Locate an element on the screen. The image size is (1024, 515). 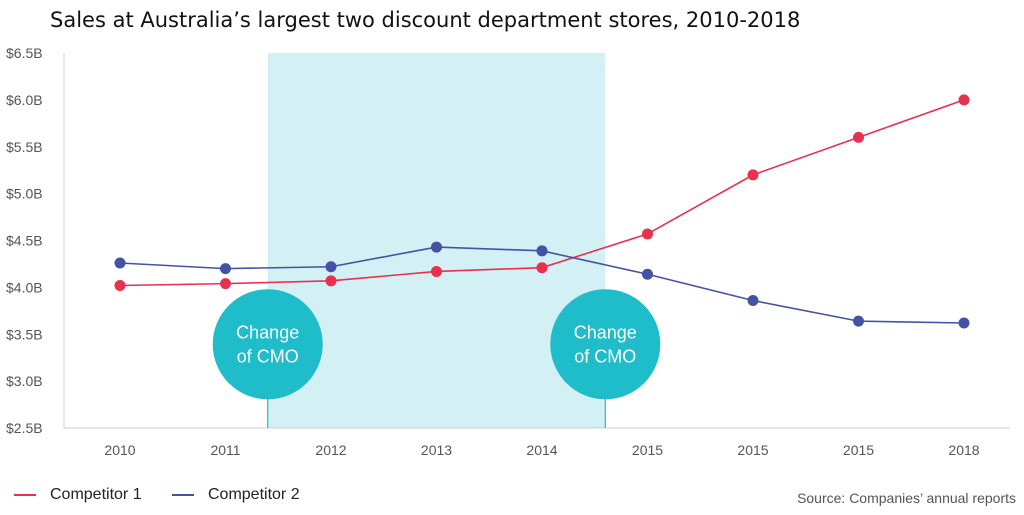
x-tick-label: 2013 is located at coordinates (436, 450).